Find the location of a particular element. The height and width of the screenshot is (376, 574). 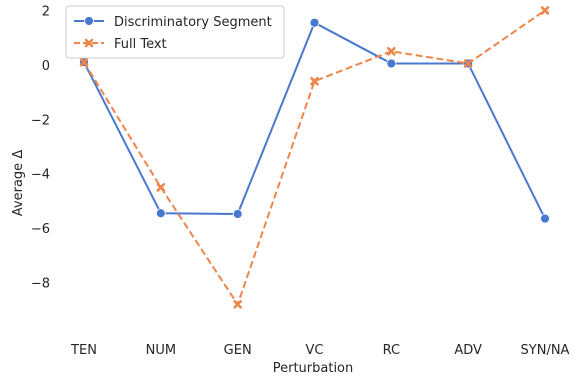

y-tick-label: 2 is located at coordinates (46, 11).